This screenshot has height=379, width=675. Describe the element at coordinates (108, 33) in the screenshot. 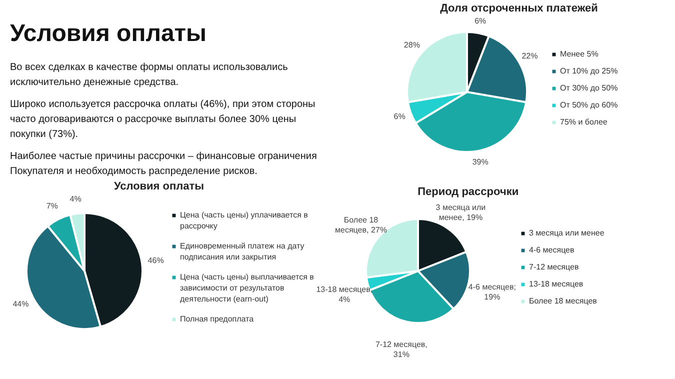

I see `text: Условия оплаты` at that location.